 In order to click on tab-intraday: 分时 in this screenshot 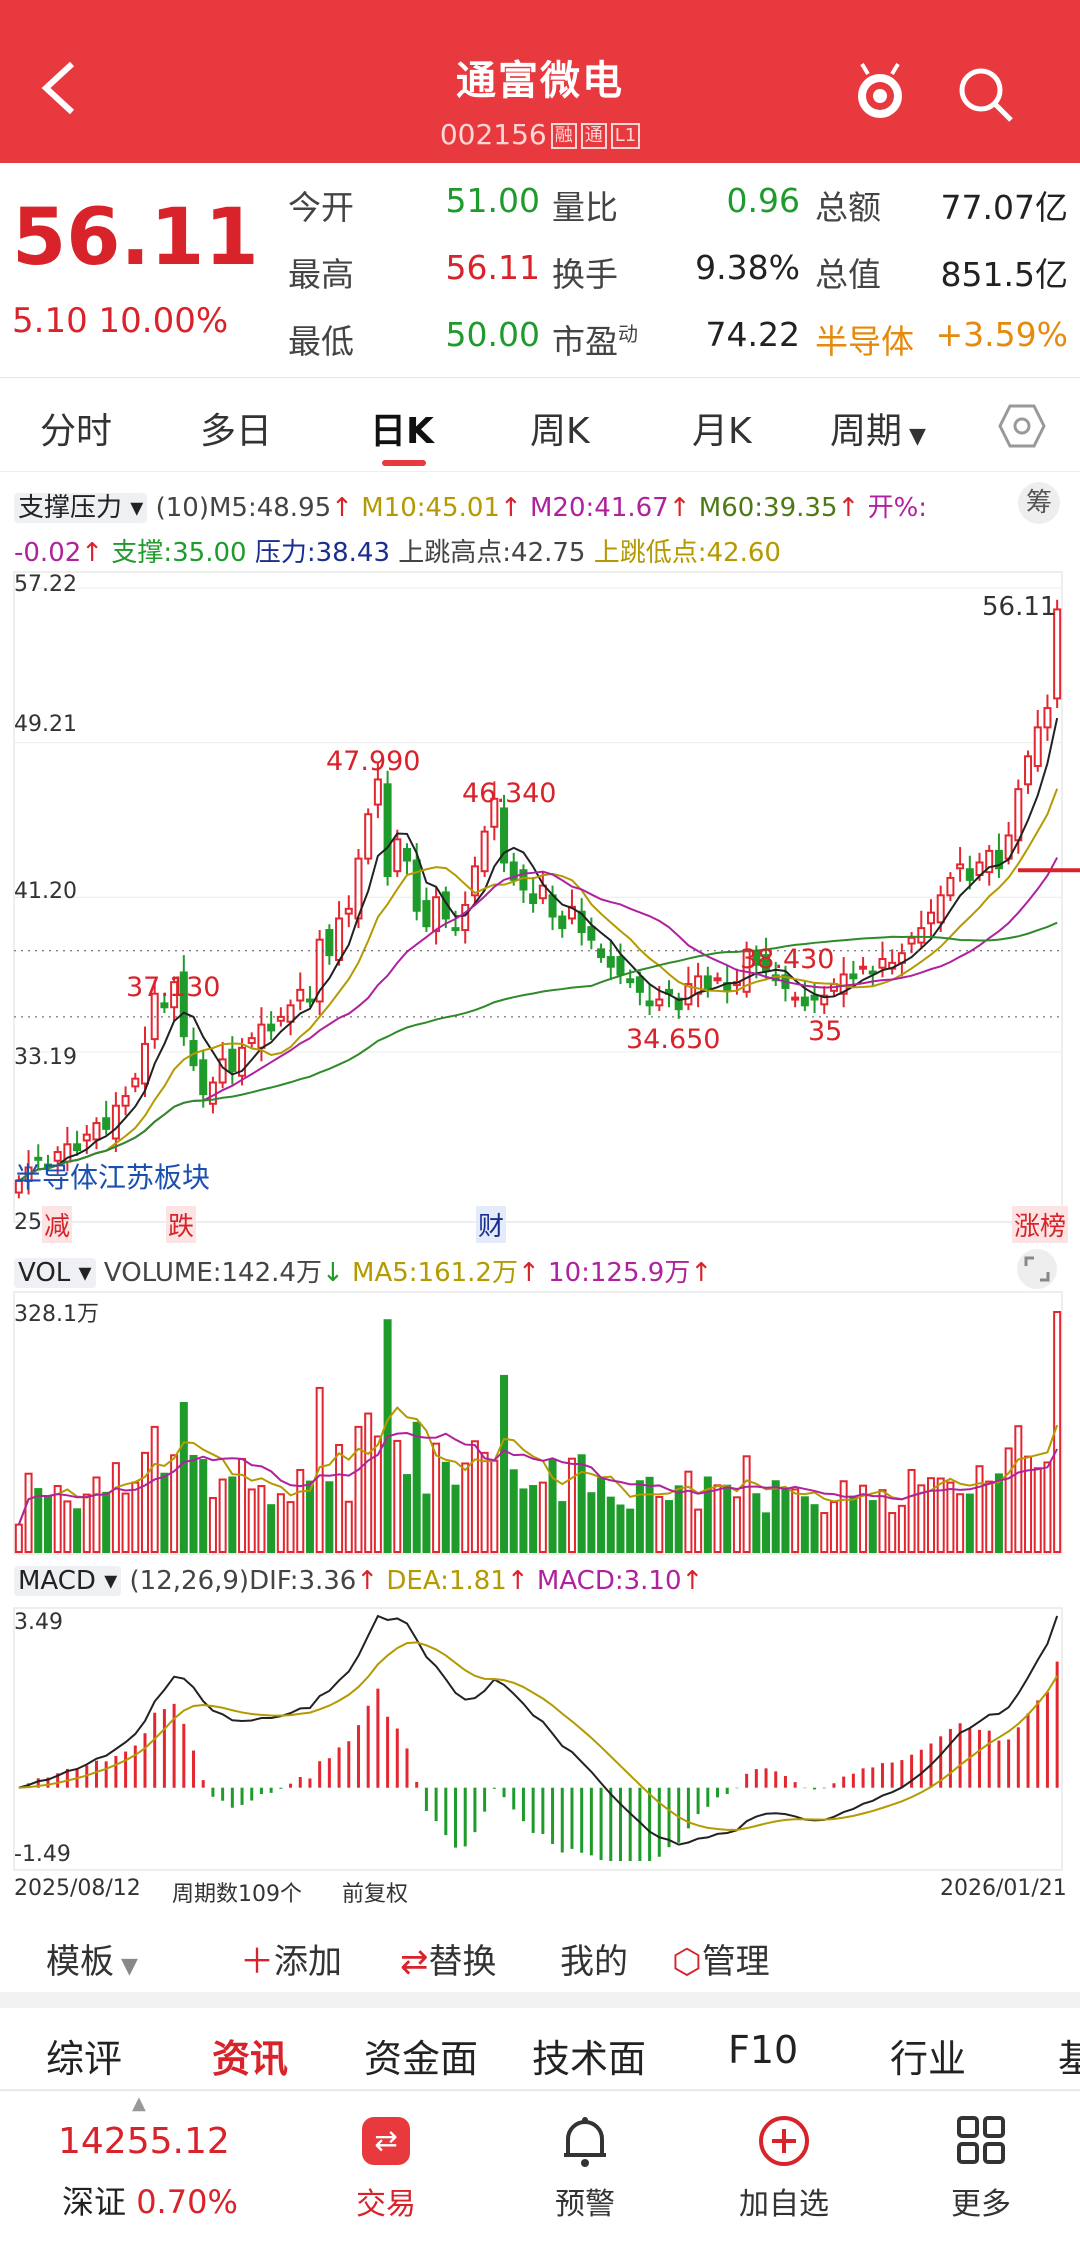, I will do `click(76, 431)`.